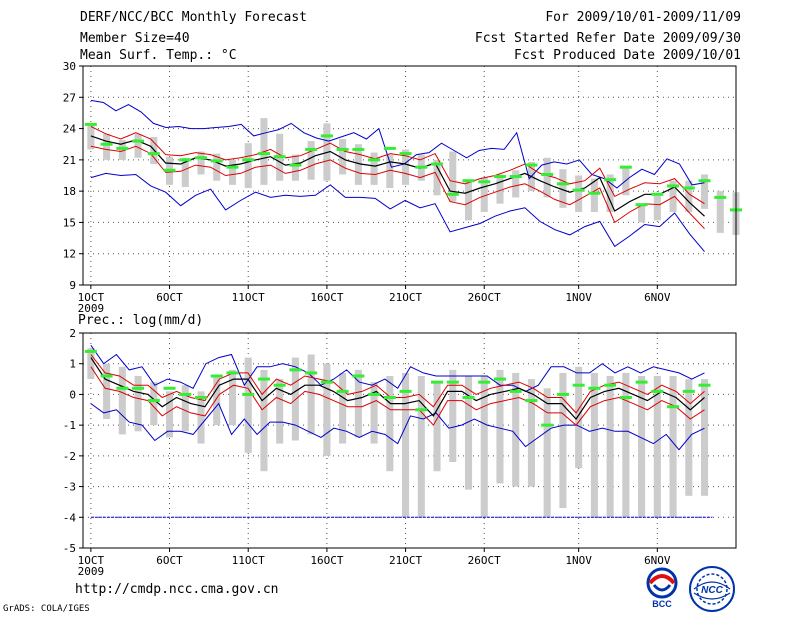 This screenshot has height=618, width=800. What do you see at coordinates (643, 17) in the screenshot?
I see `forecast-period: For 2009/10/01-2009/11/09` at bounding box center [643, 17].